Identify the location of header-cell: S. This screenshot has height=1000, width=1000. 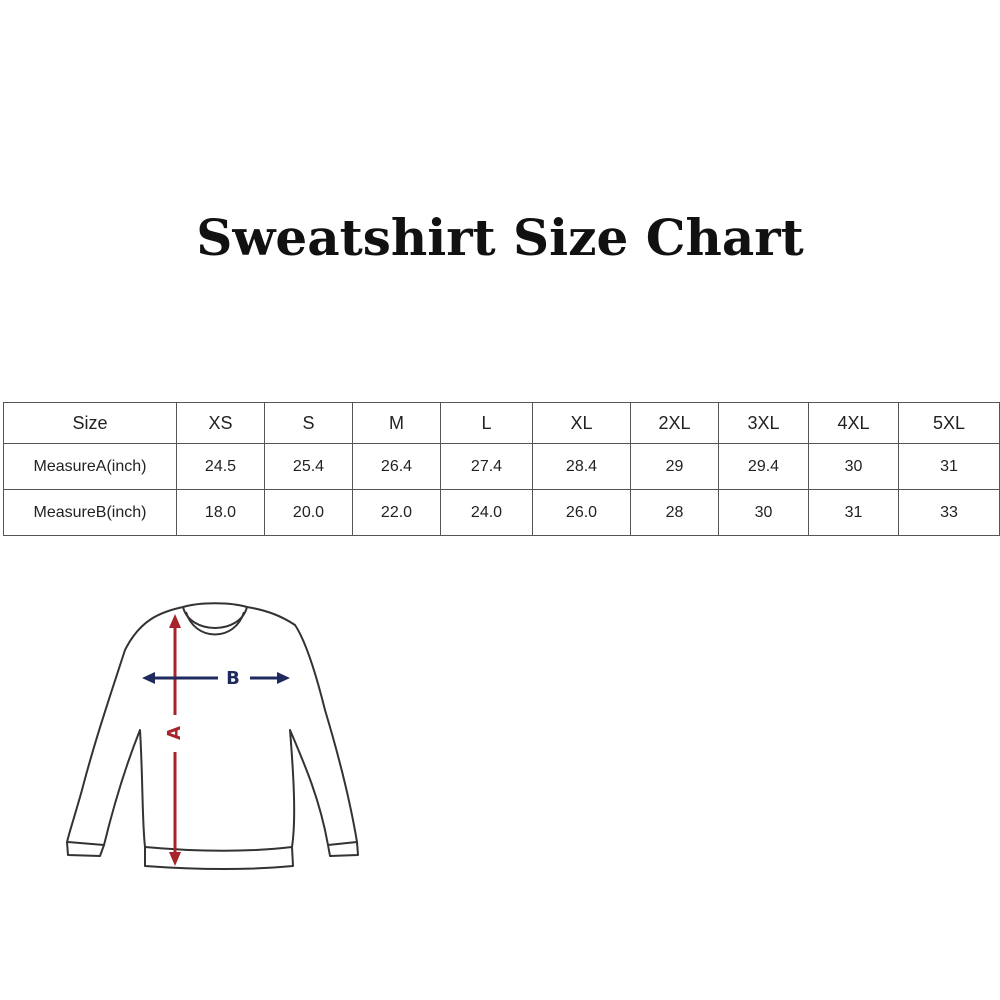
(308, 423).